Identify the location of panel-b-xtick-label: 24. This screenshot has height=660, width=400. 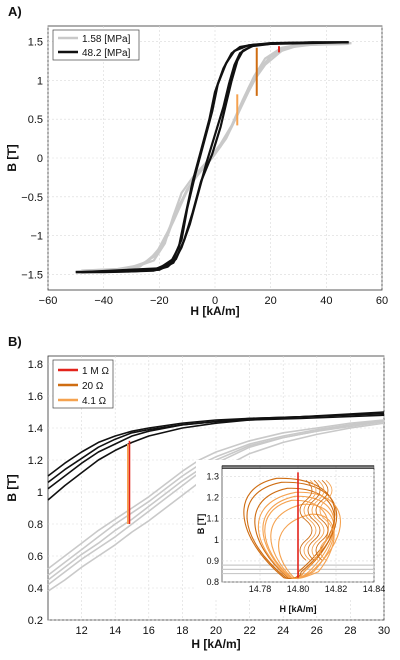
(283, 631).